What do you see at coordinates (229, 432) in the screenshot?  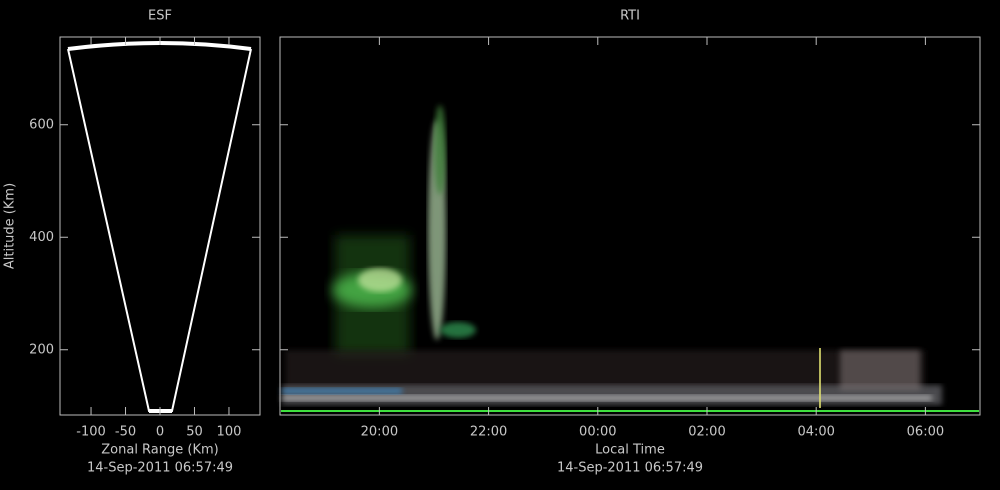 I see `x-tick-label: 100` at bounding box center [229, 432].